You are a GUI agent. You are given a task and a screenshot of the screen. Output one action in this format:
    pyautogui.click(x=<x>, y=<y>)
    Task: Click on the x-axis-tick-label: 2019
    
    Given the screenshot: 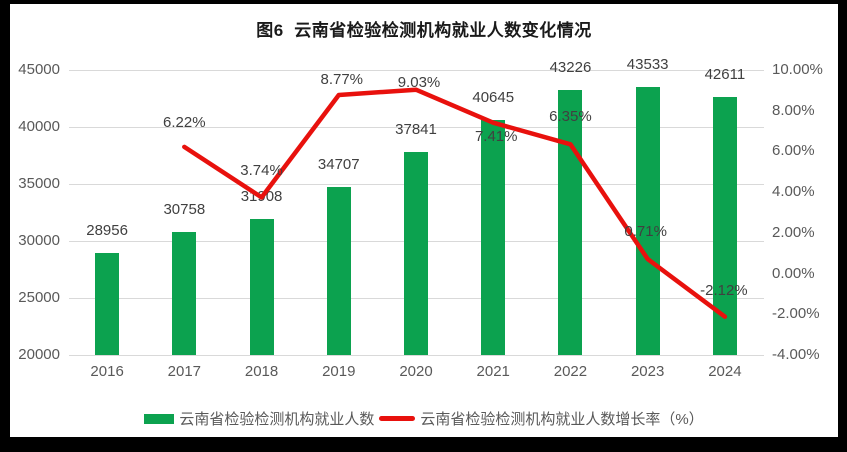 What is the action you would take?
    pyautogui.click(x=339, y=371)
    